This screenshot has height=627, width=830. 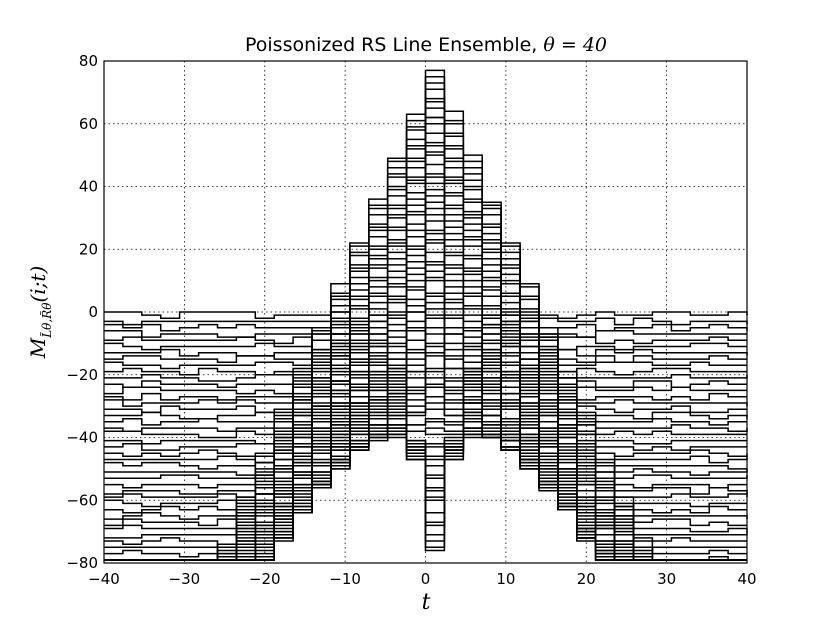 What do you see at coordinates (426, 579) in the screenshot?
I see `x-tick-label: 0` at bounding box center [426, 579].